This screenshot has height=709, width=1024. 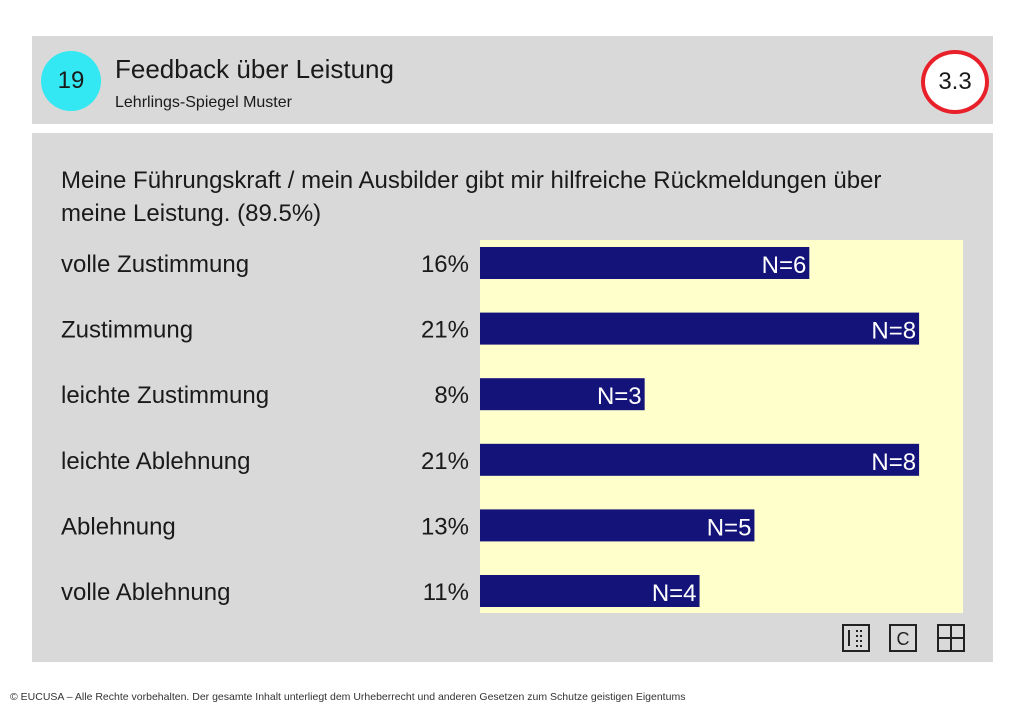 I want to click on category-label: leichte Zustimmung, so click(x=165, y=395).